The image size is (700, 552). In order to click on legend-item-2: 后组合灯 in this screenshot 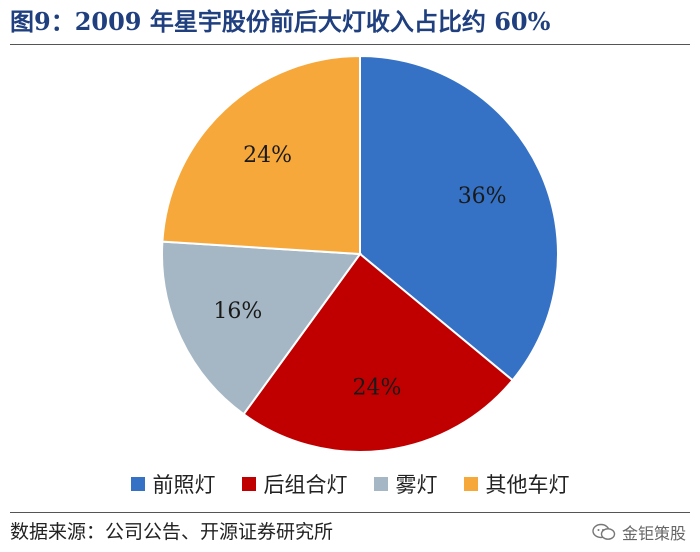, I will do `click(294, 484)`.